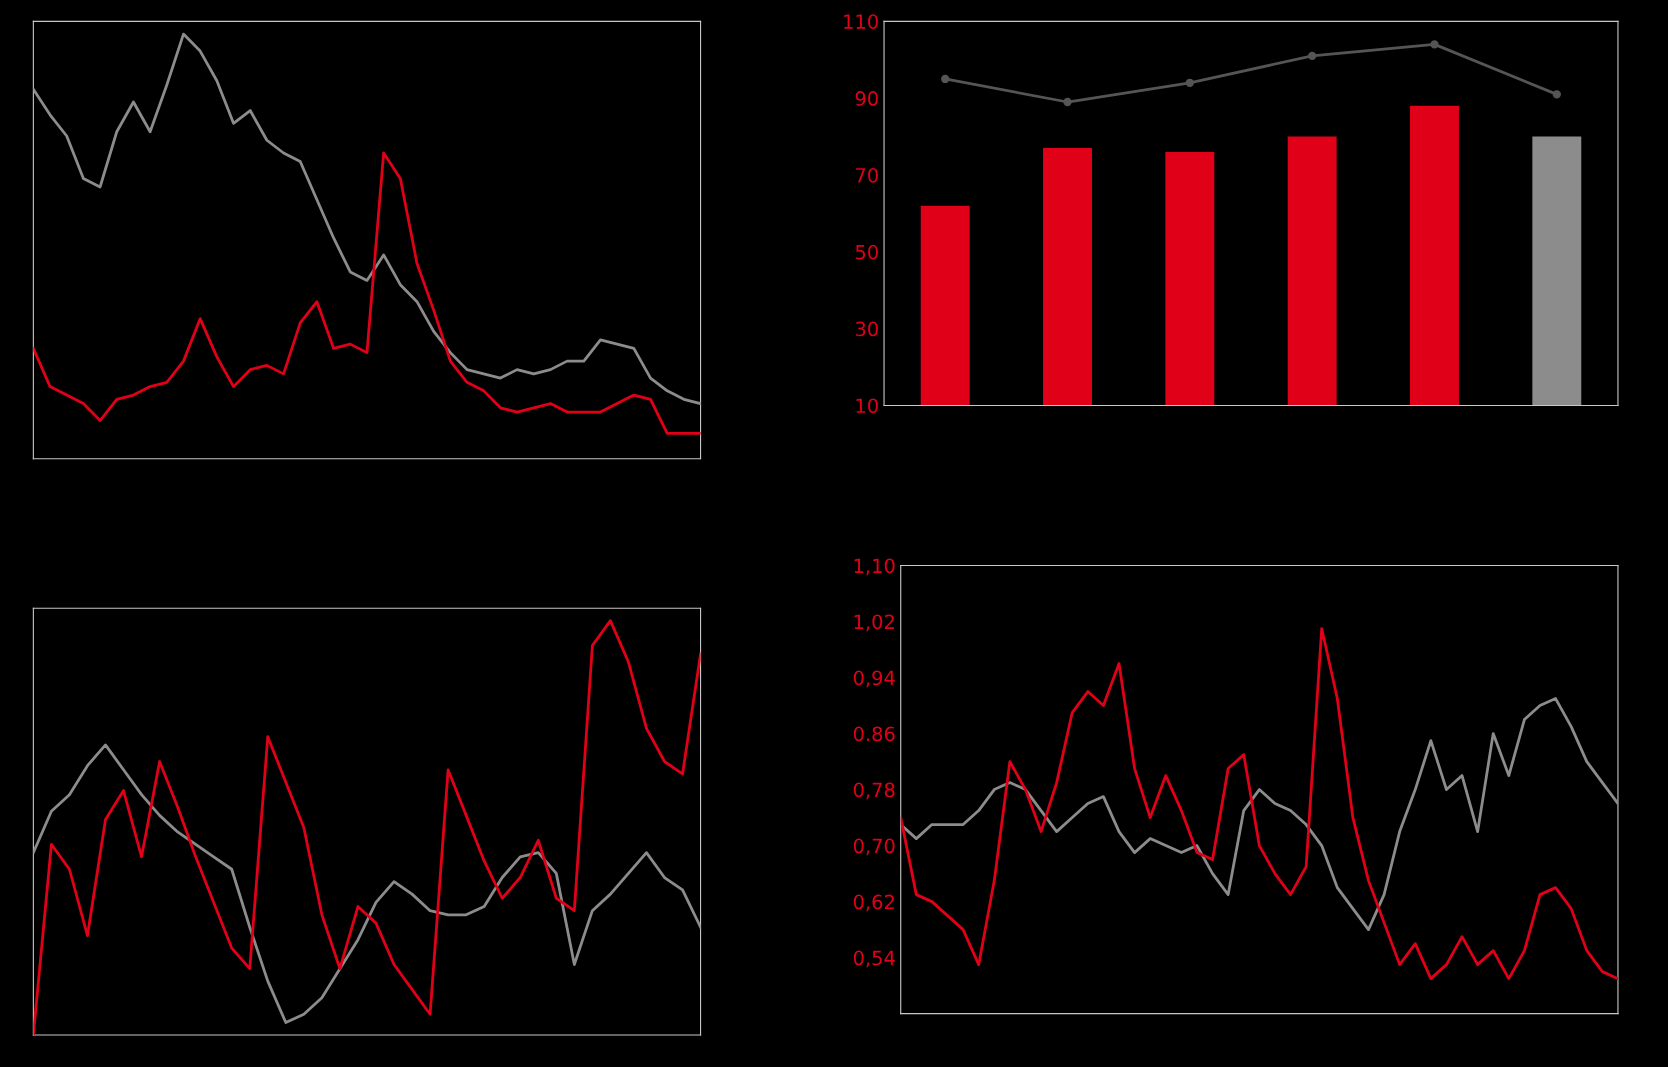 The width and height of the screenshot is (1668, 1067). I want to click on y-tick-label: 10, so click(867, 406).